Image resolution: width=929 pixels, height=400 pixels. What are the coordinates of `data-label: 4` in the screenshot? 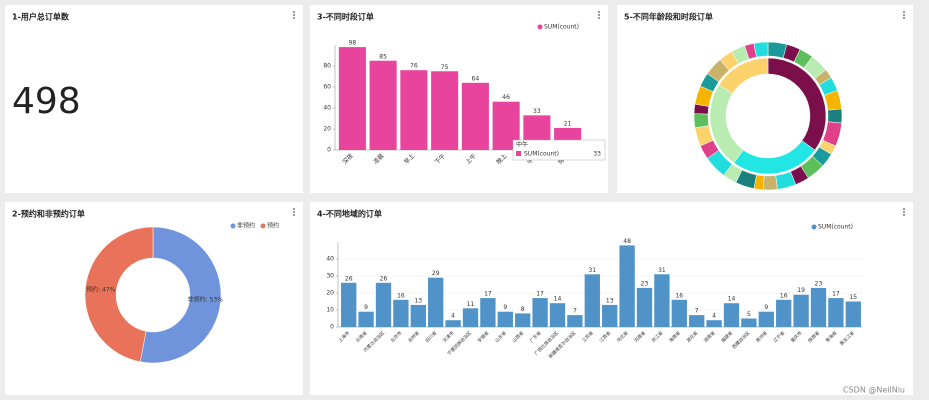 It's located at (453, 316).